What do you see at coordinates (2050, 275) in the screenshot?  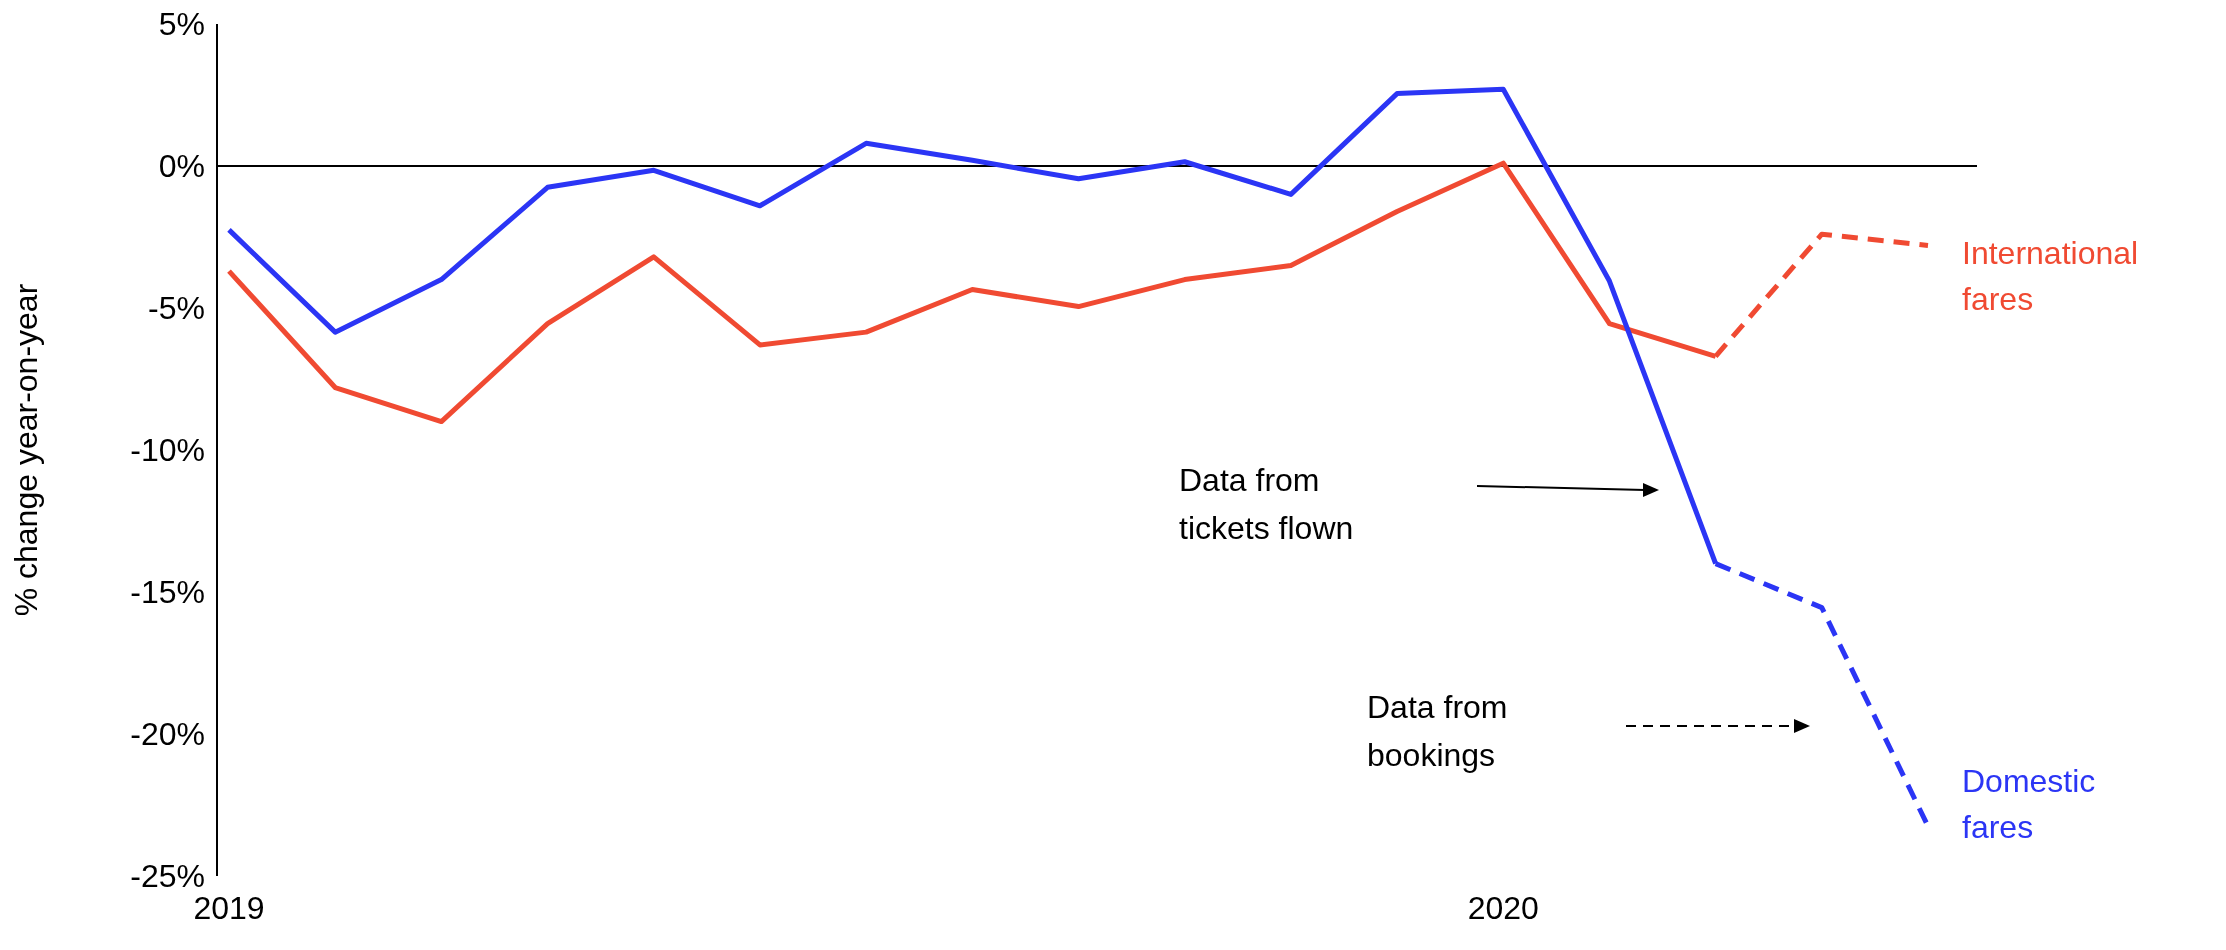 I see `series-label: International fares` at bounding box center [2050, 275].